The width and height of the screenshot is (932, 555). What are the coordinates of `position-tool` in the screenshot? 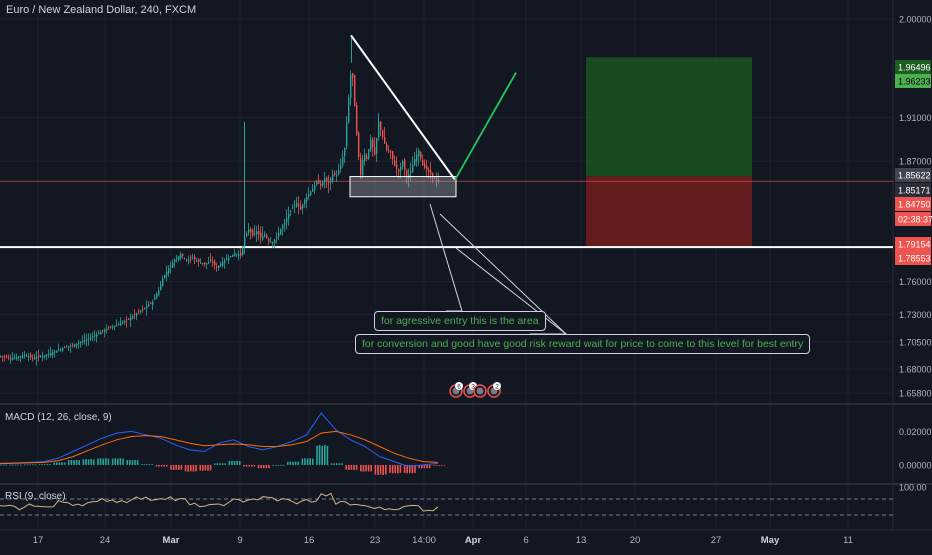 It's located at (669, 152).